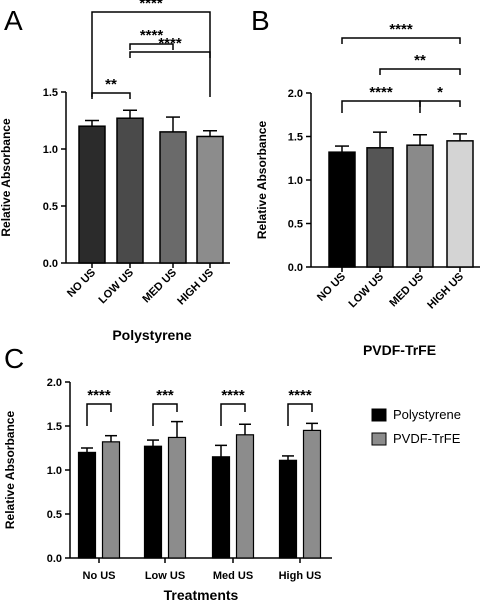  Describe the element at coordinates (427, 414) in the screenshot. I see `legend-label: Polystyrene` at that location.